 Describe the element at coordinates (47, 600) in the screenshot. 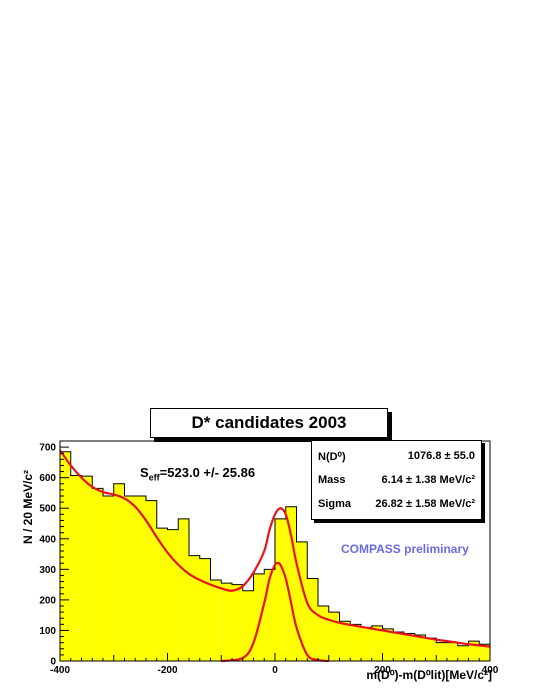

I see `y-tick-label: 200` at that location.